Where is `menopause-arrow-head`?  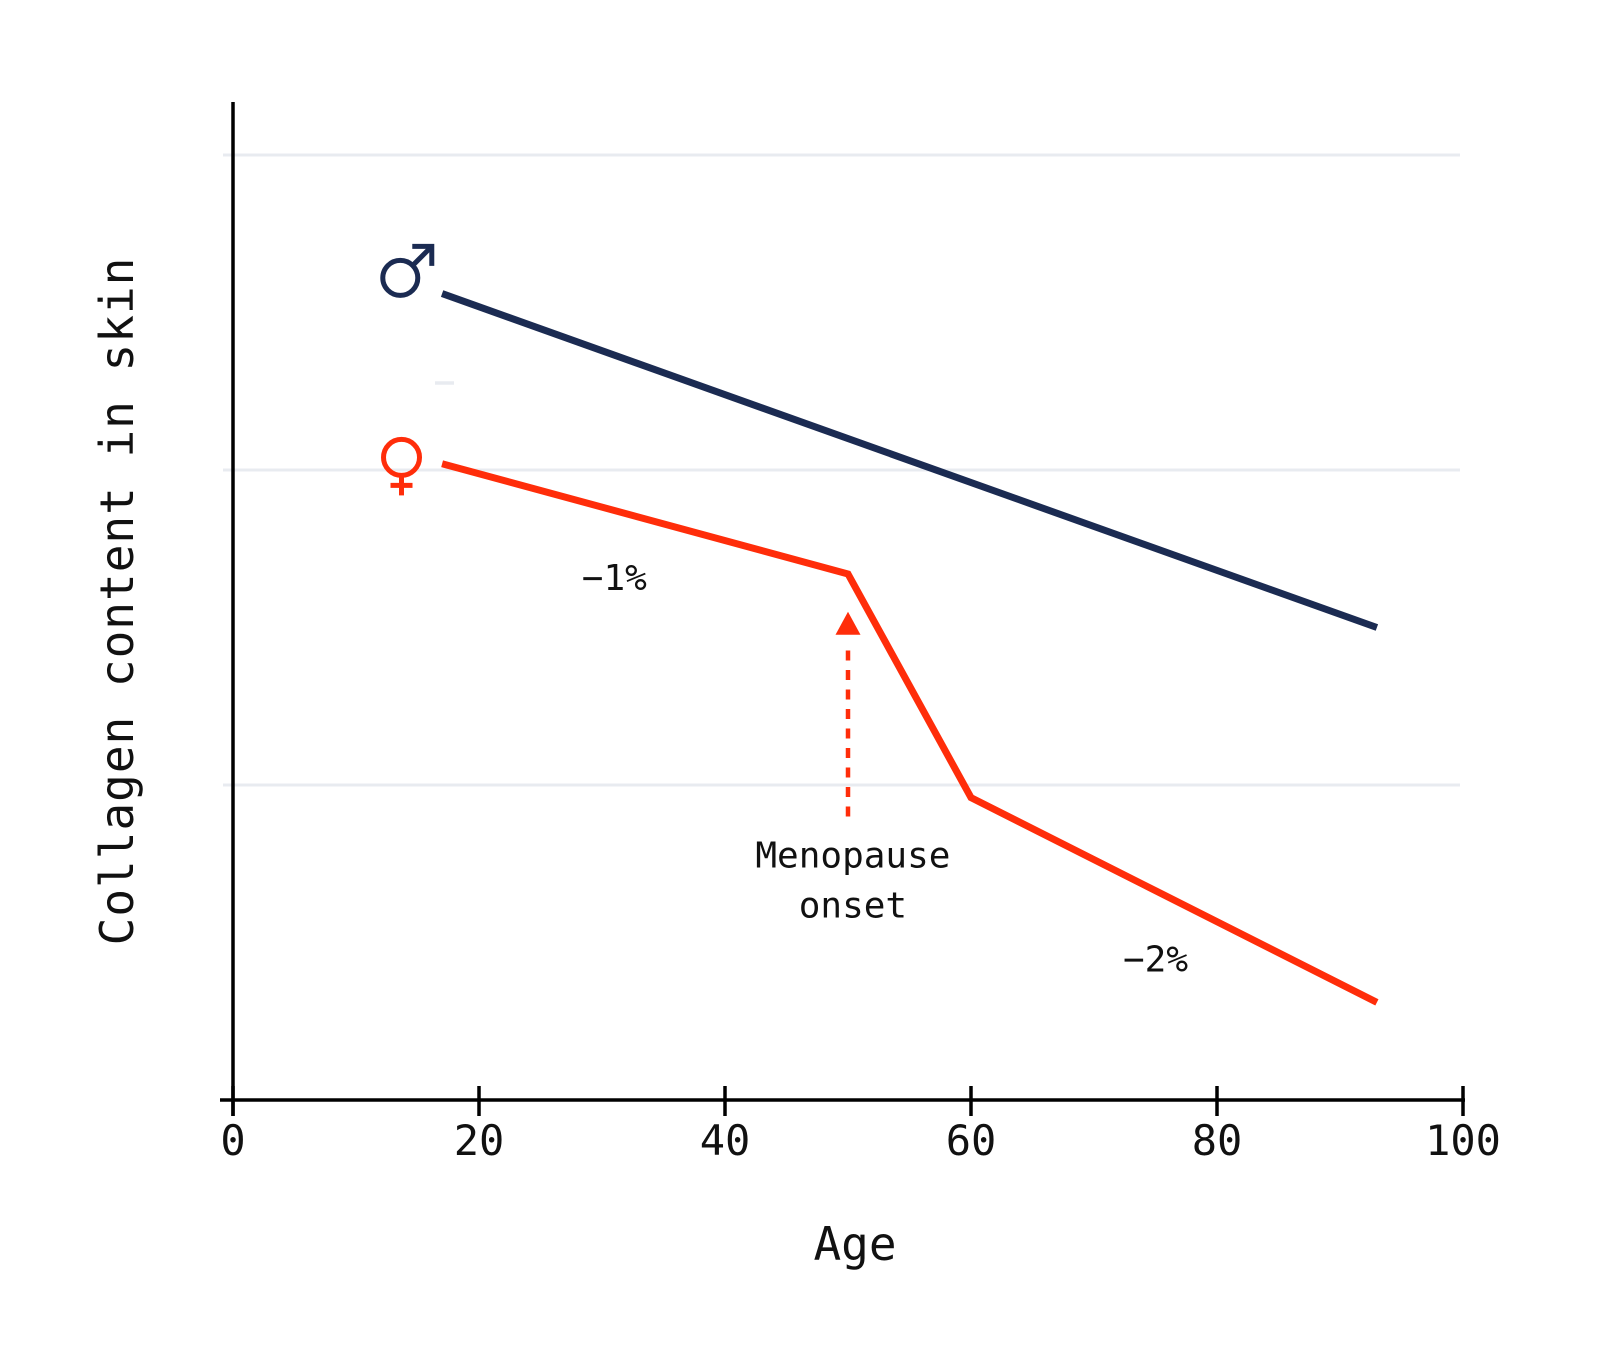 menopause-arrow-head is located at coordinates (848, 623).